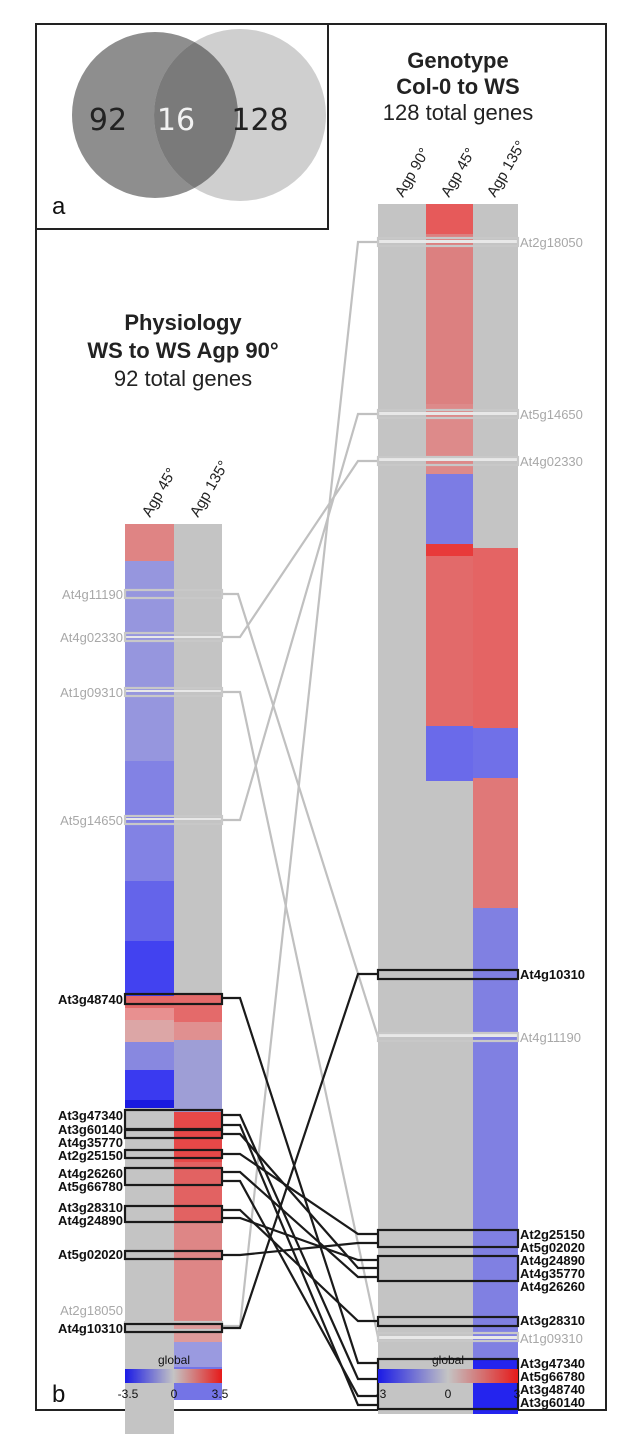 The image size is (625, 1434). Describe the element at coordinates (412, 172) in the screenshot. I see `genotype-col-header-1: Agp 90°` at that location.